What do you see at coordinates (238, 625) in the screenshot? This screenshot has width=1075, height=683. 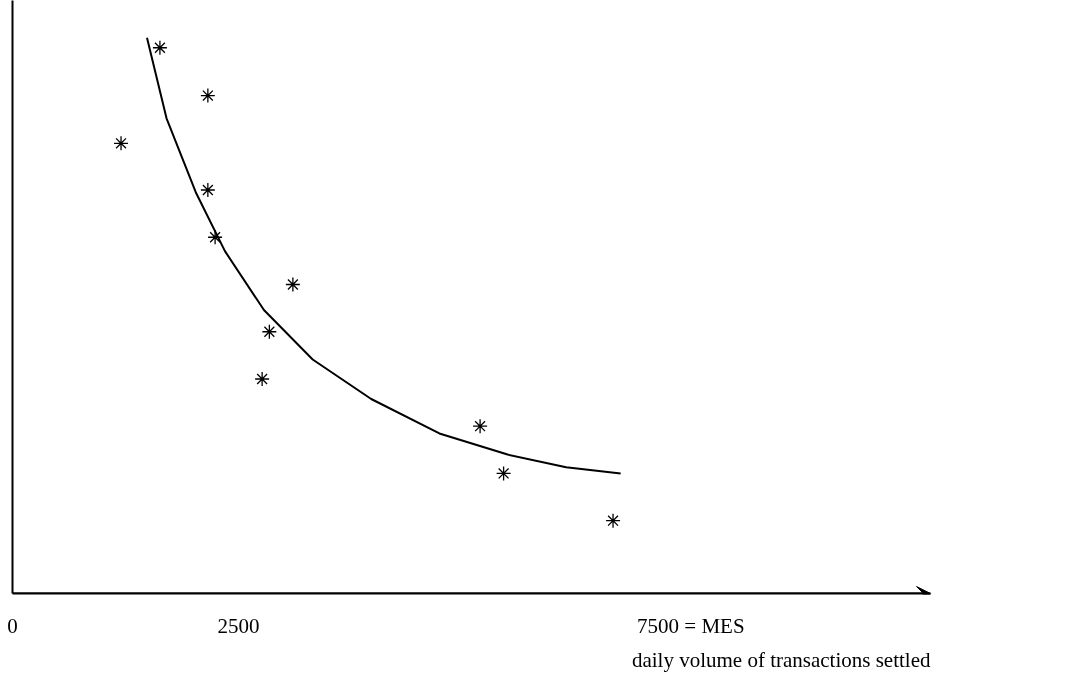 I see `x-tick-label: 2500` at bounding box center [238, 625].